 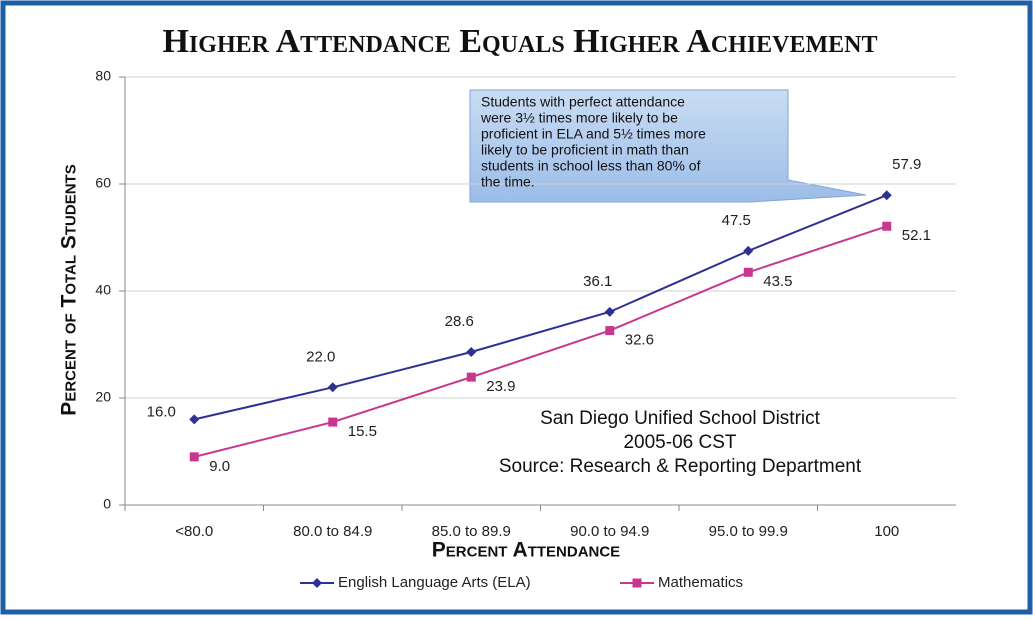 I want to click on data-label: 16.0, so click(x=161, y=411).